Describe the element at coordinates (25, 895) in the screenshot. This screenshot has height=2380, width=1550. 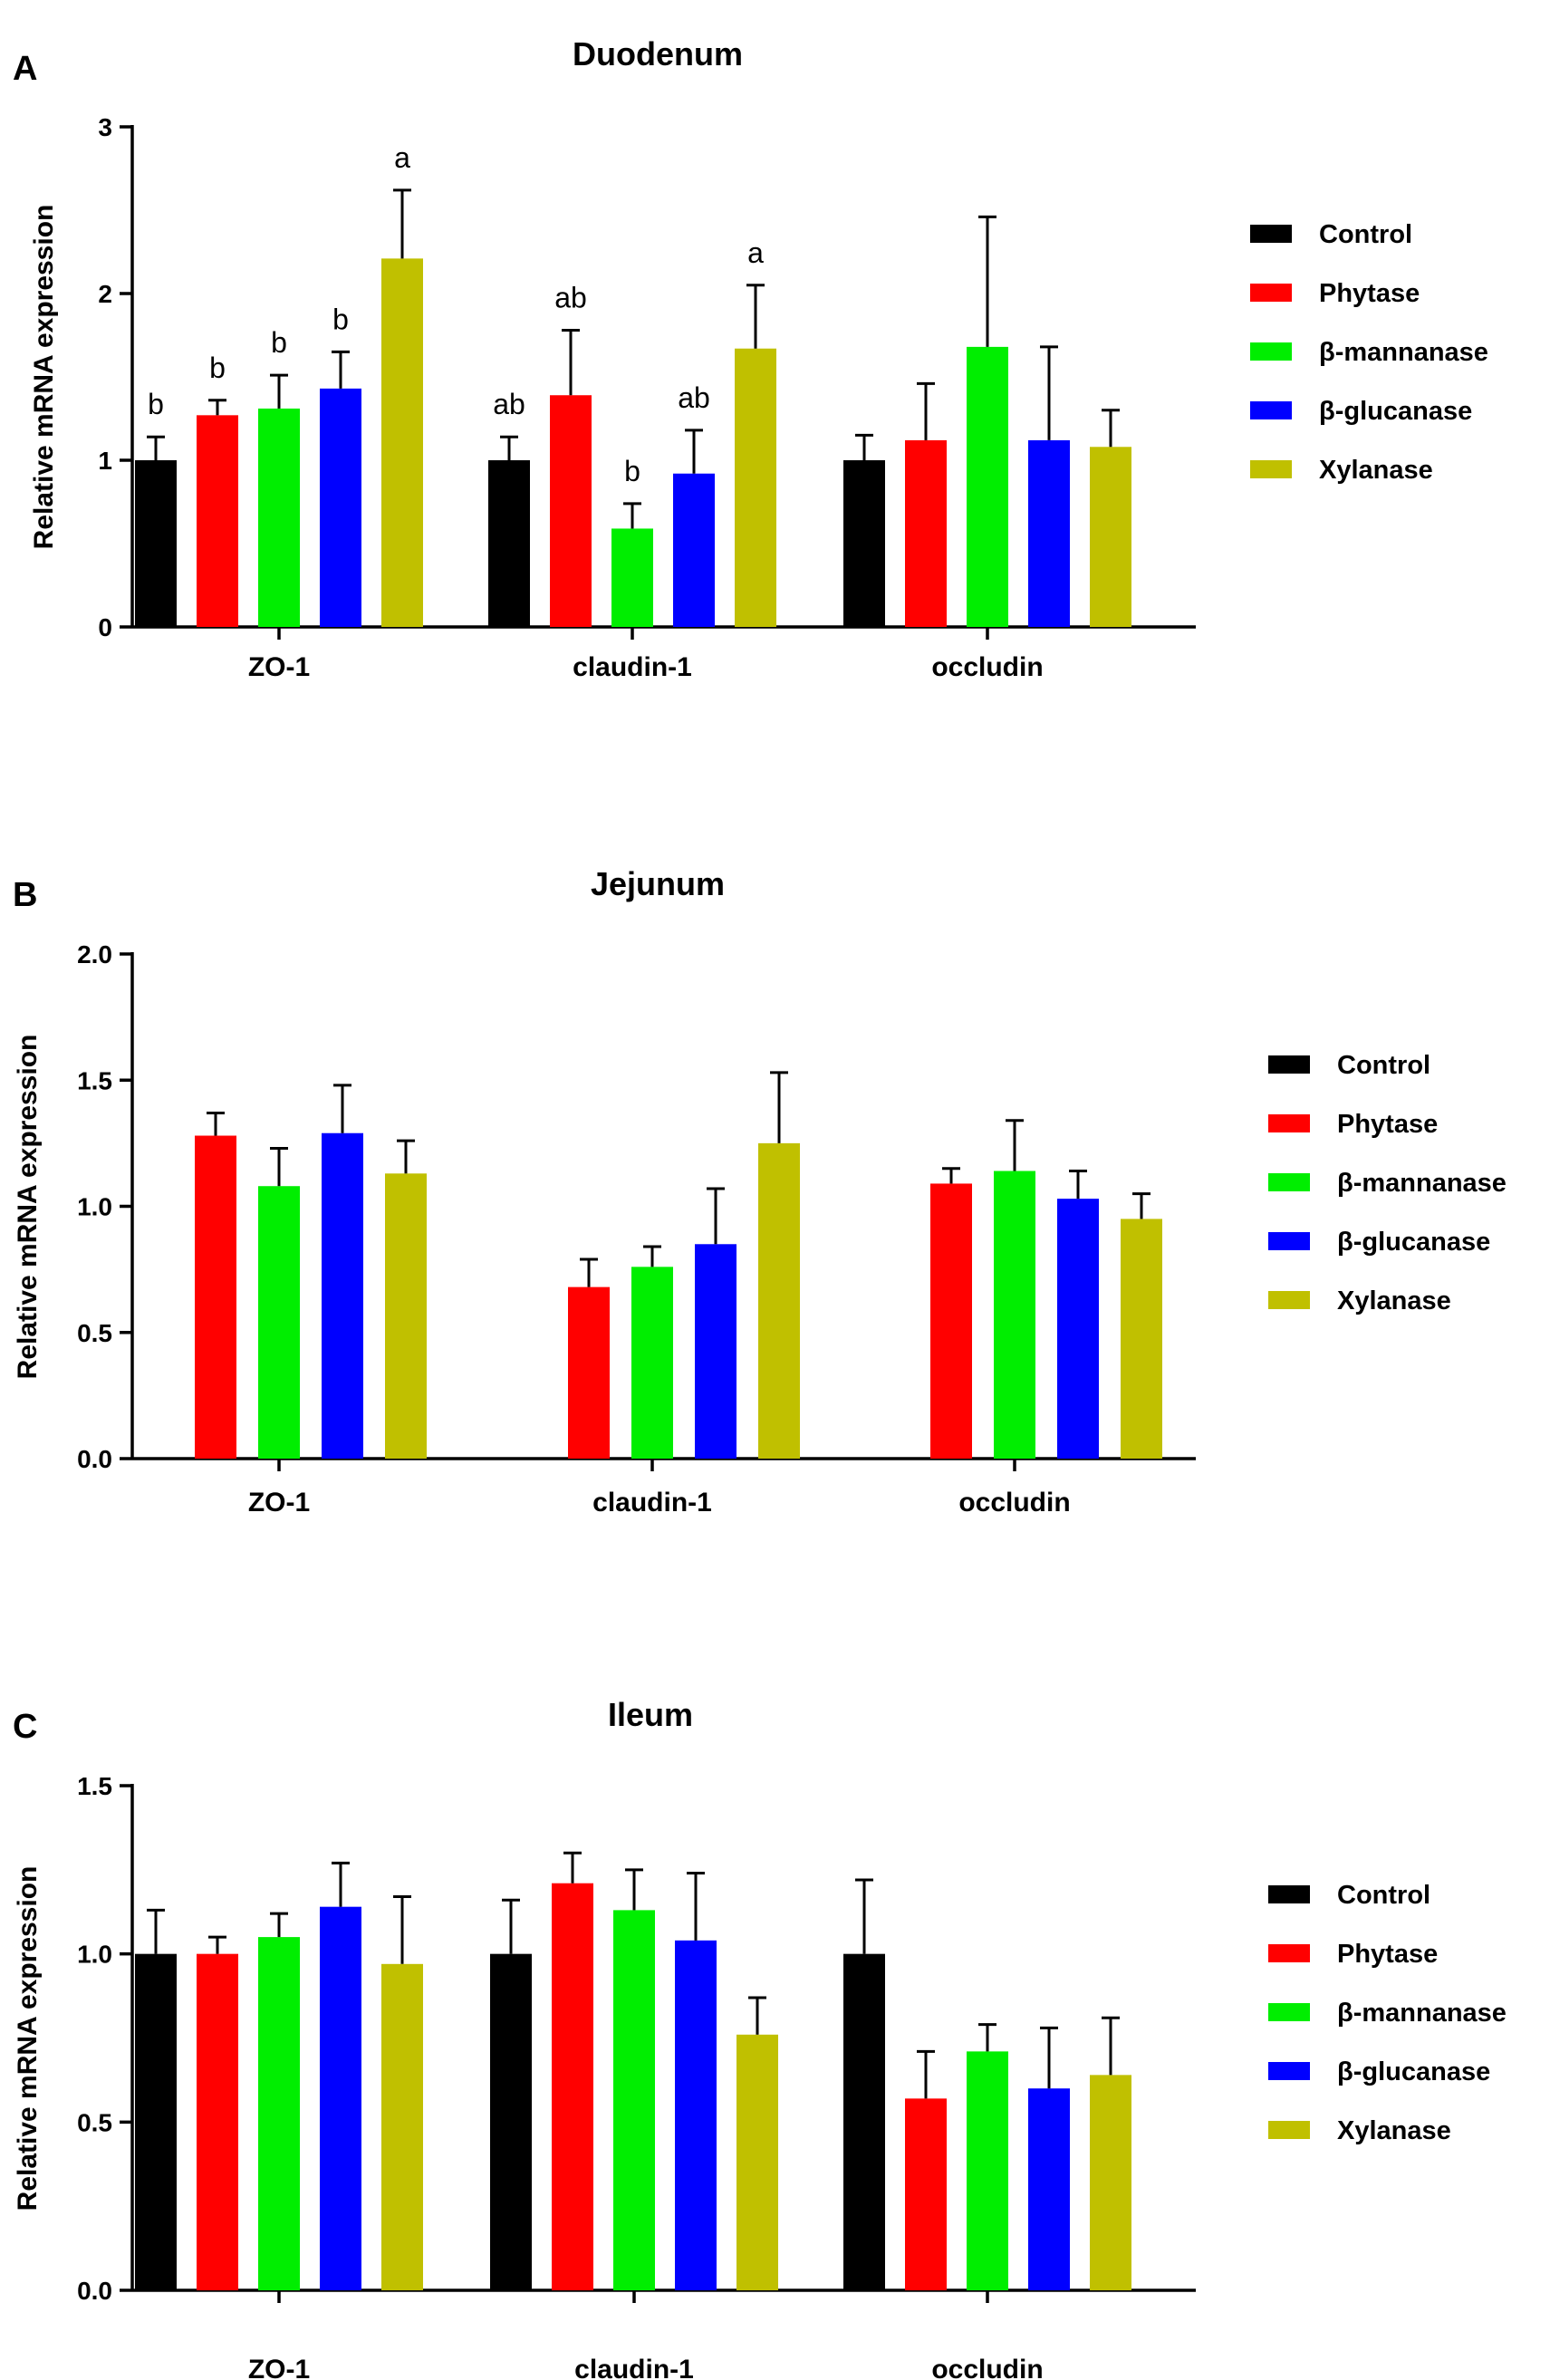
I see `panel-letter: B` at that location.